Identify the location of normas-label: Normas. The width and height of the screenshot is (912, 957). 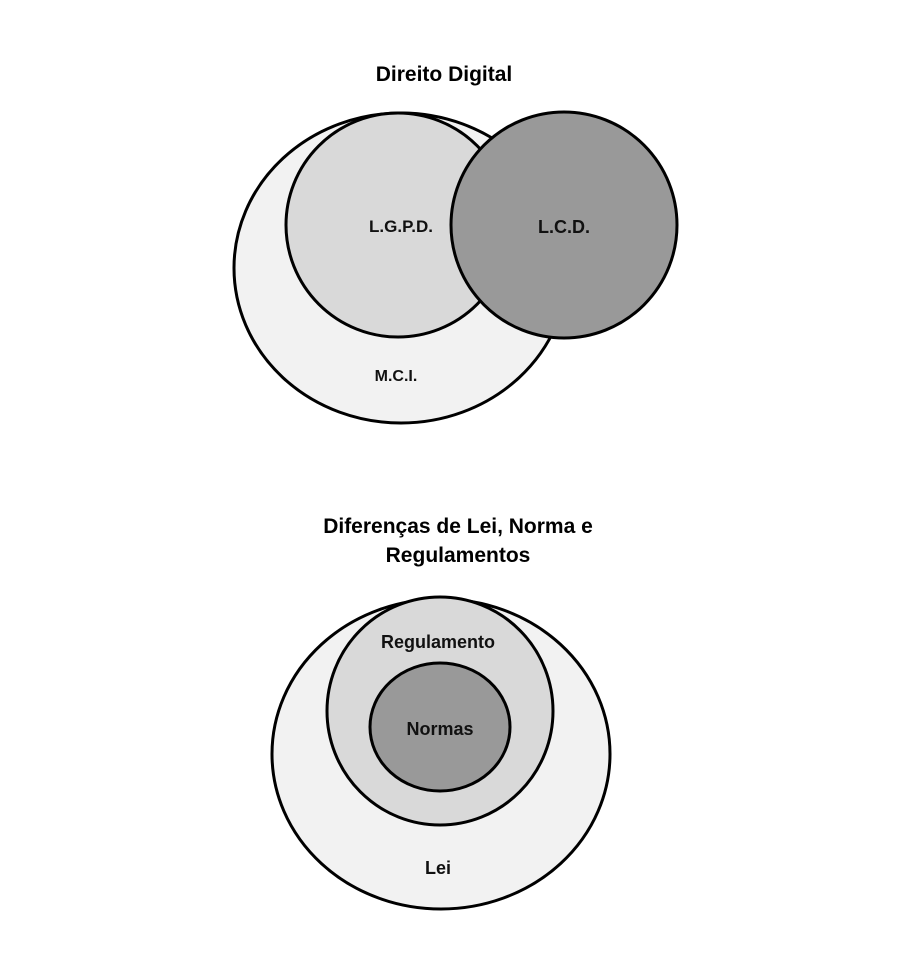
(439, 729).